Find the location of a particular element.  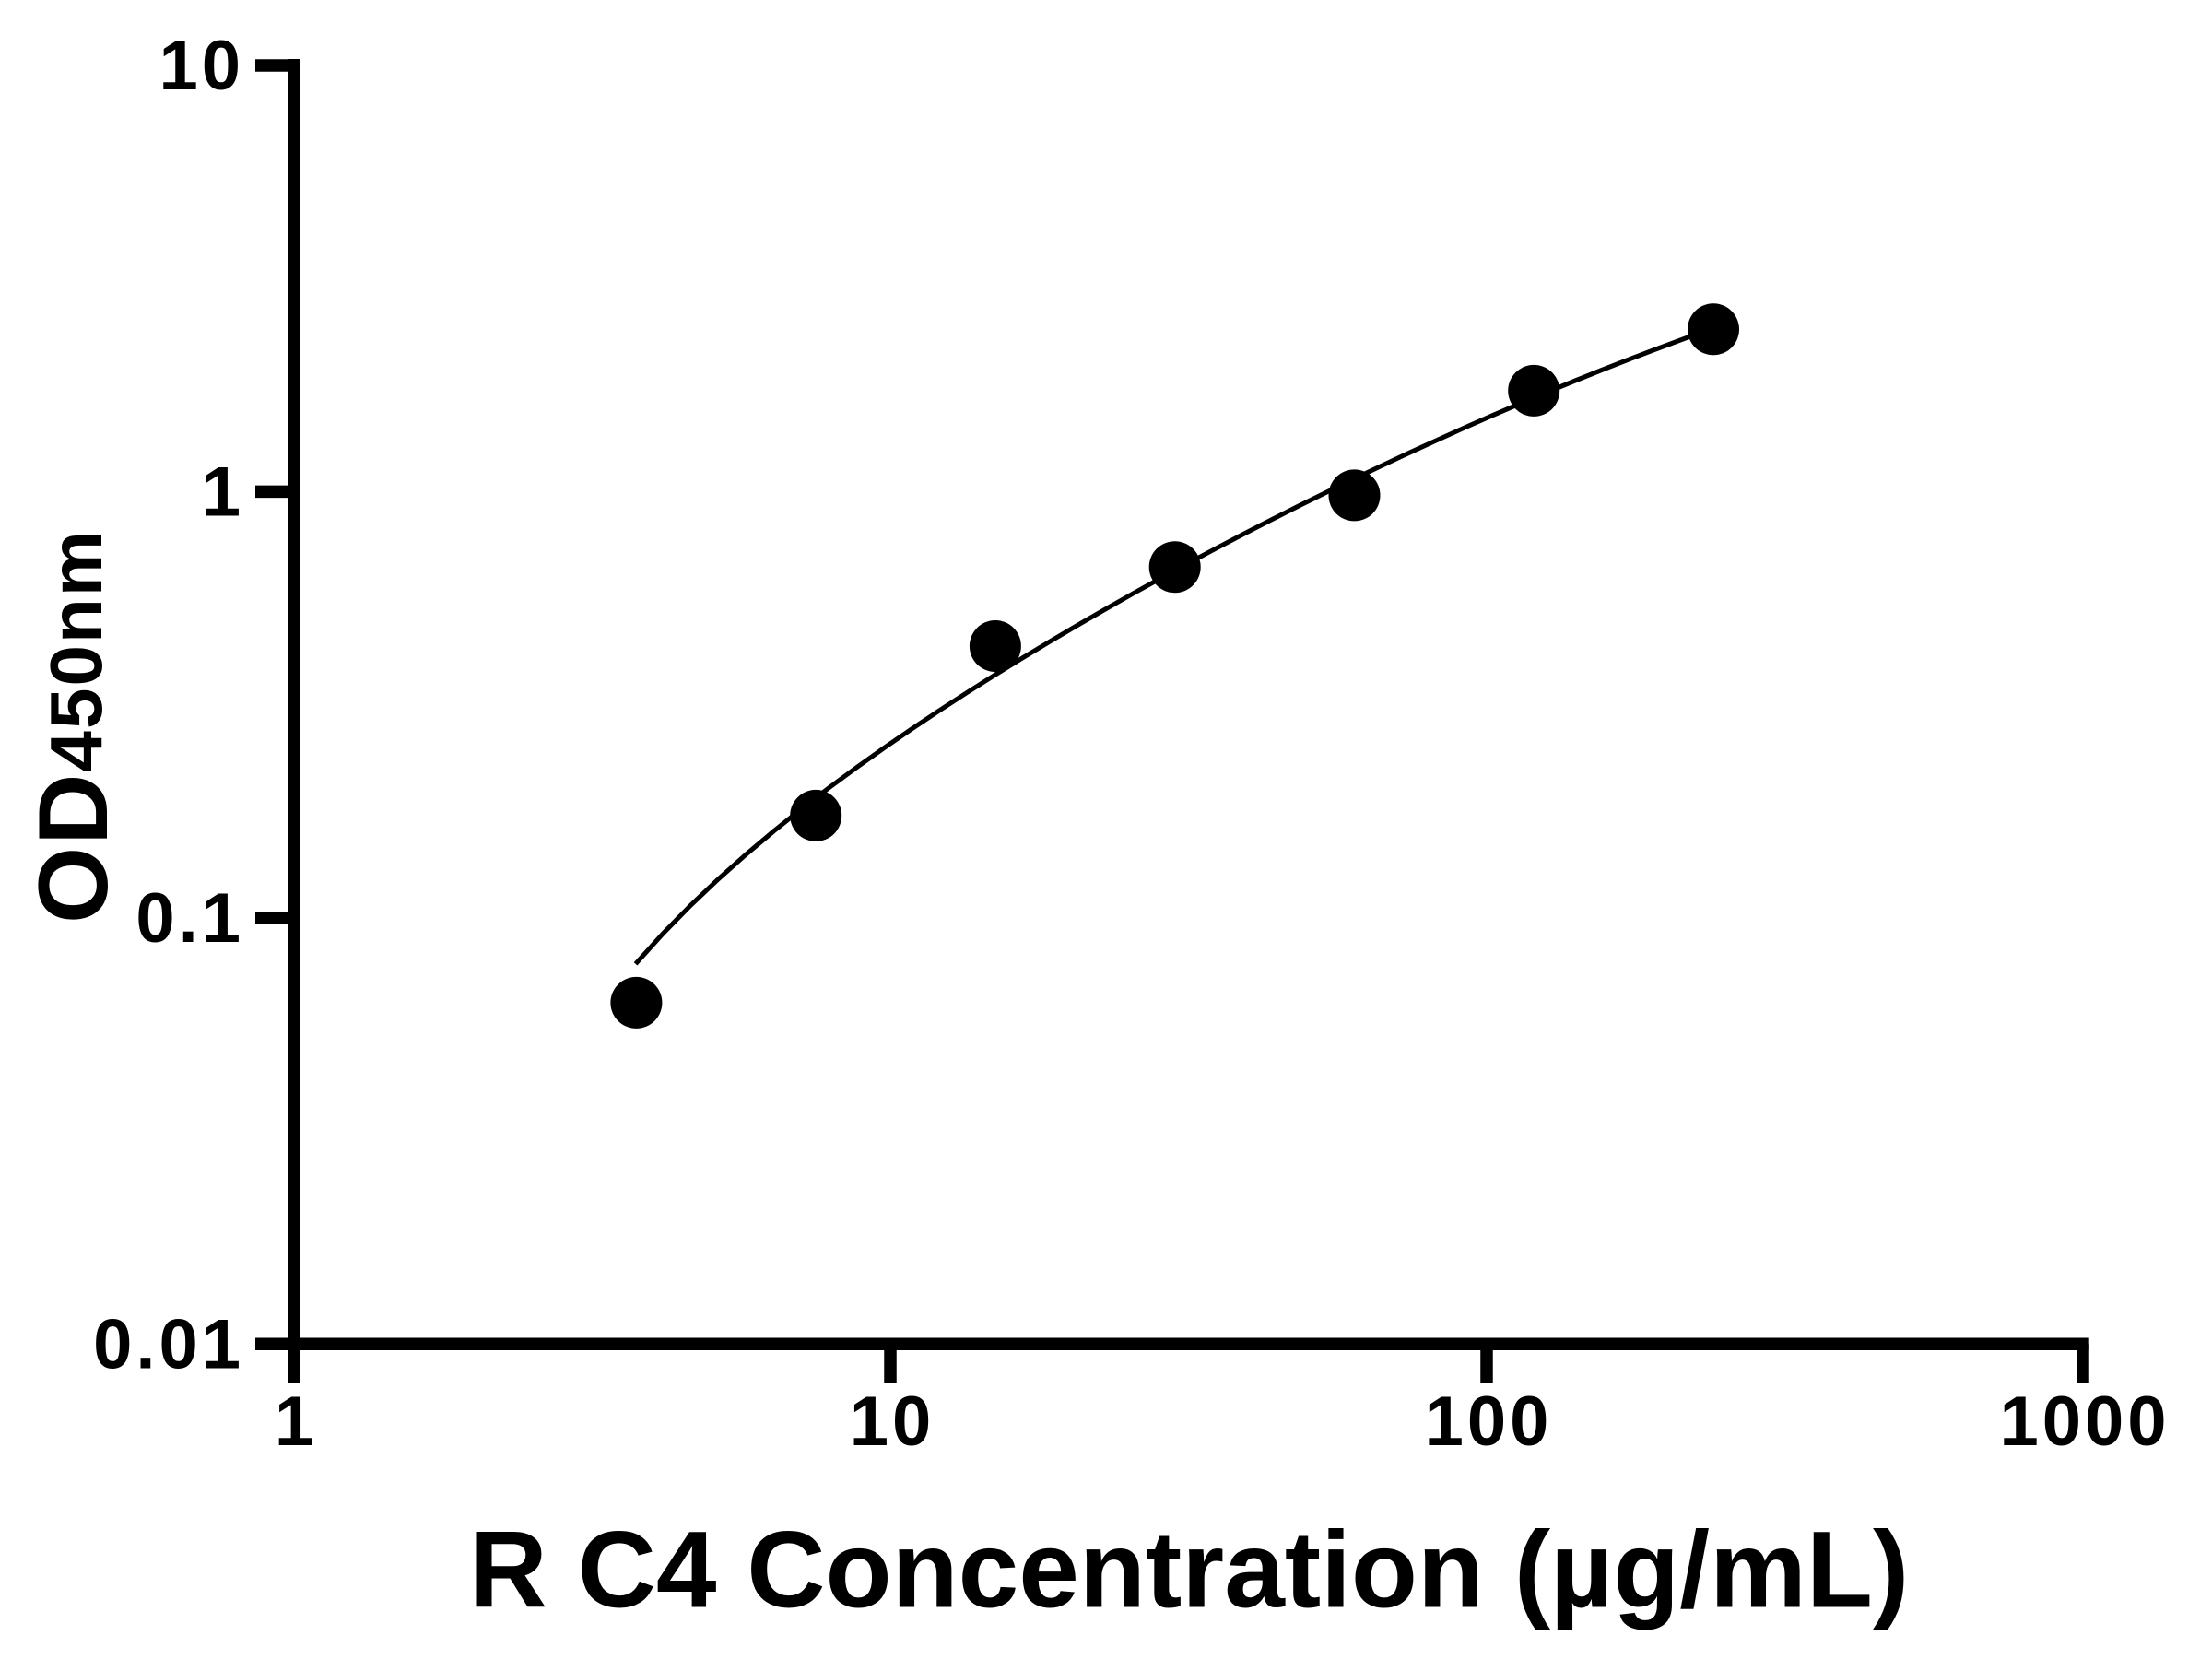

svg-text: R C4 Concentration (µg/mL) is located at coordinates (1189, 1570).